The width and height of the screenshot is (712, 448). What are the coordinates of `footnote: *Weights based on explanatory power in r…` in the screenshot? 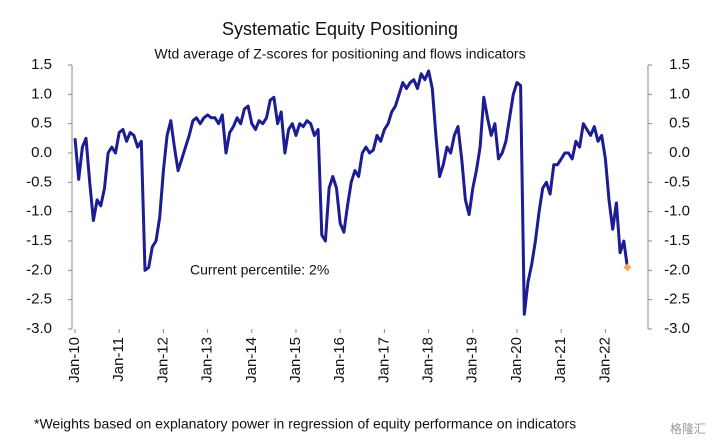 It's located at (305, 424).